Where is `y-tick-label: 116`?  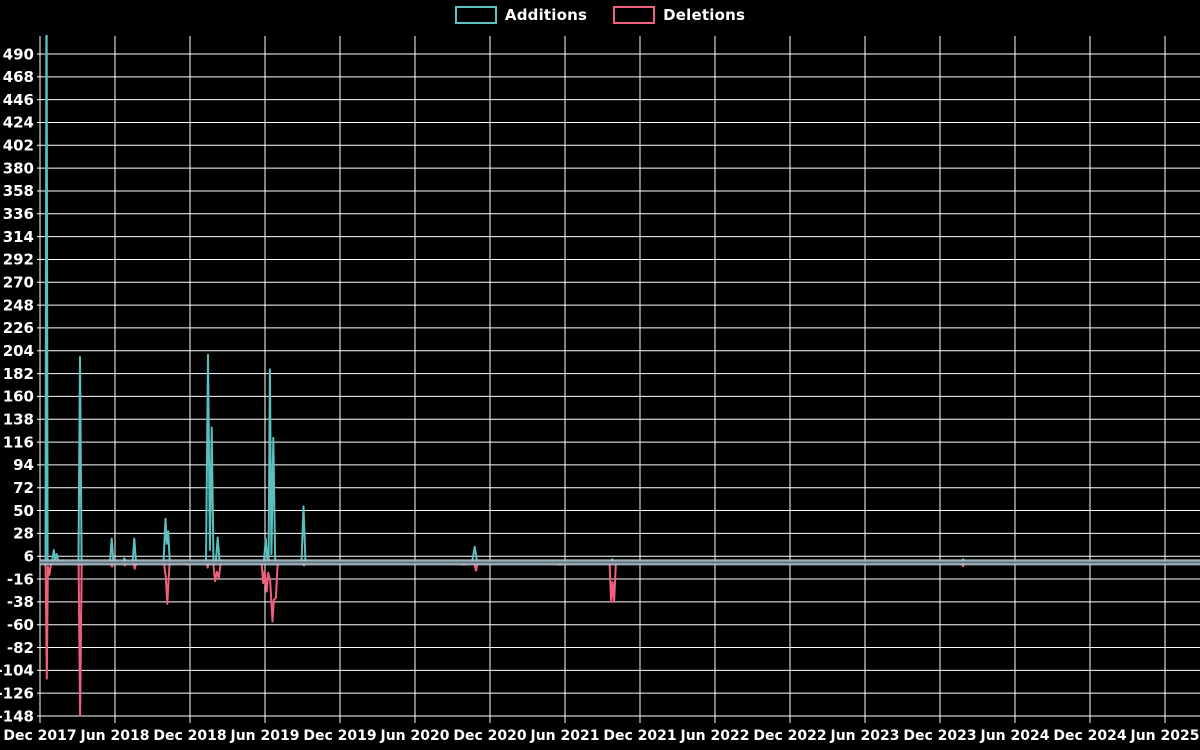 y-tick-label: 116 is located at coordinates (18, 442).